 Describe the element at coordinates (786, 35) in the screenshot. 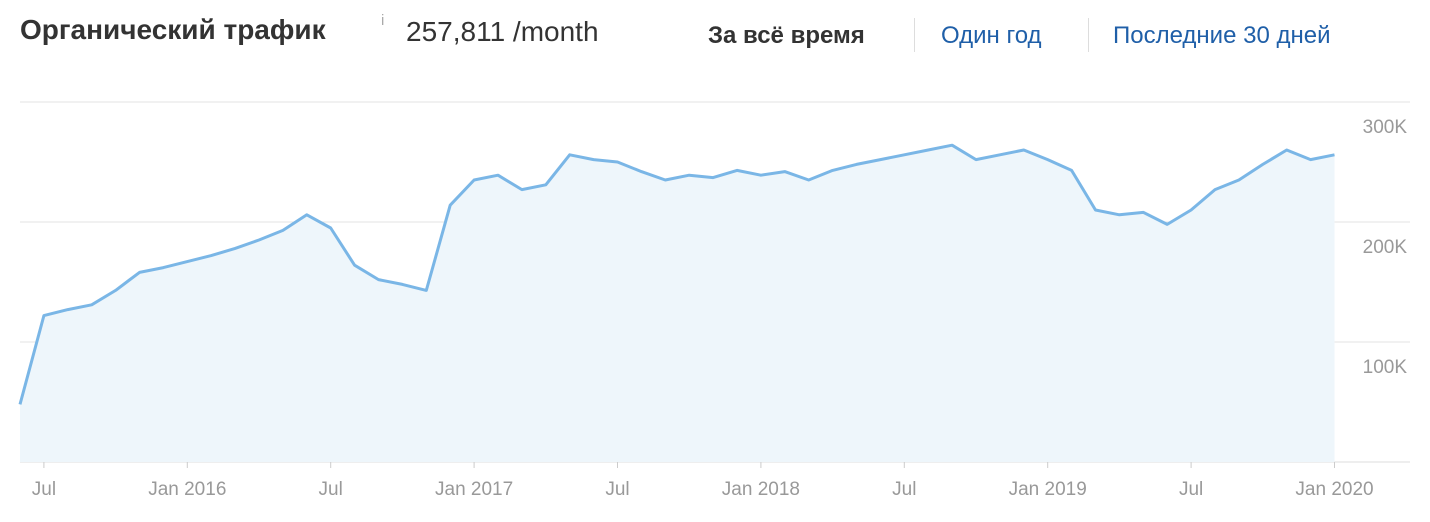

I see `tab-all-time: За всё время` at that location.